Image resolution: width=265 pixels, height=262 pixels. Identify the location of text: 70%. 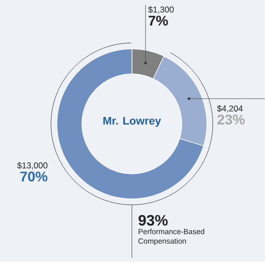
(34, 177).